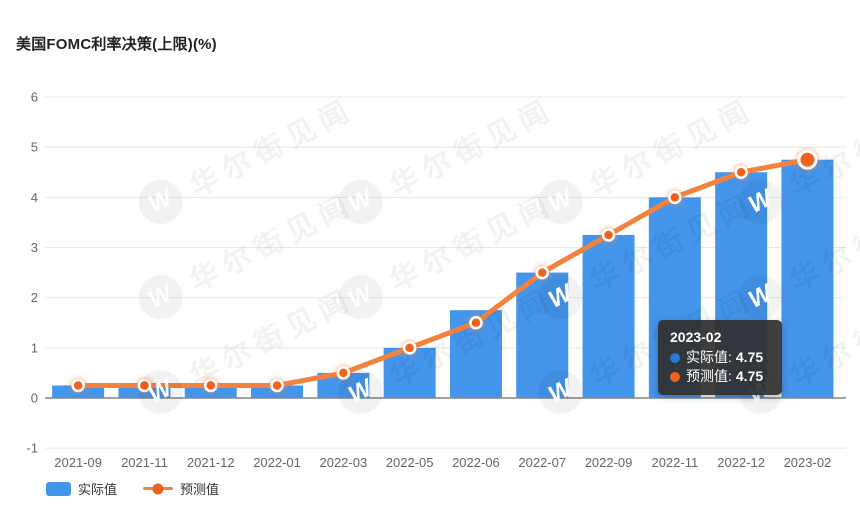 The height and width of the screenshot is (505, 860). What do you see at coordinates (200, 489) in the screenshot?
I see `legend-forecast-label: 预测值` at bounding box center [200, 489].